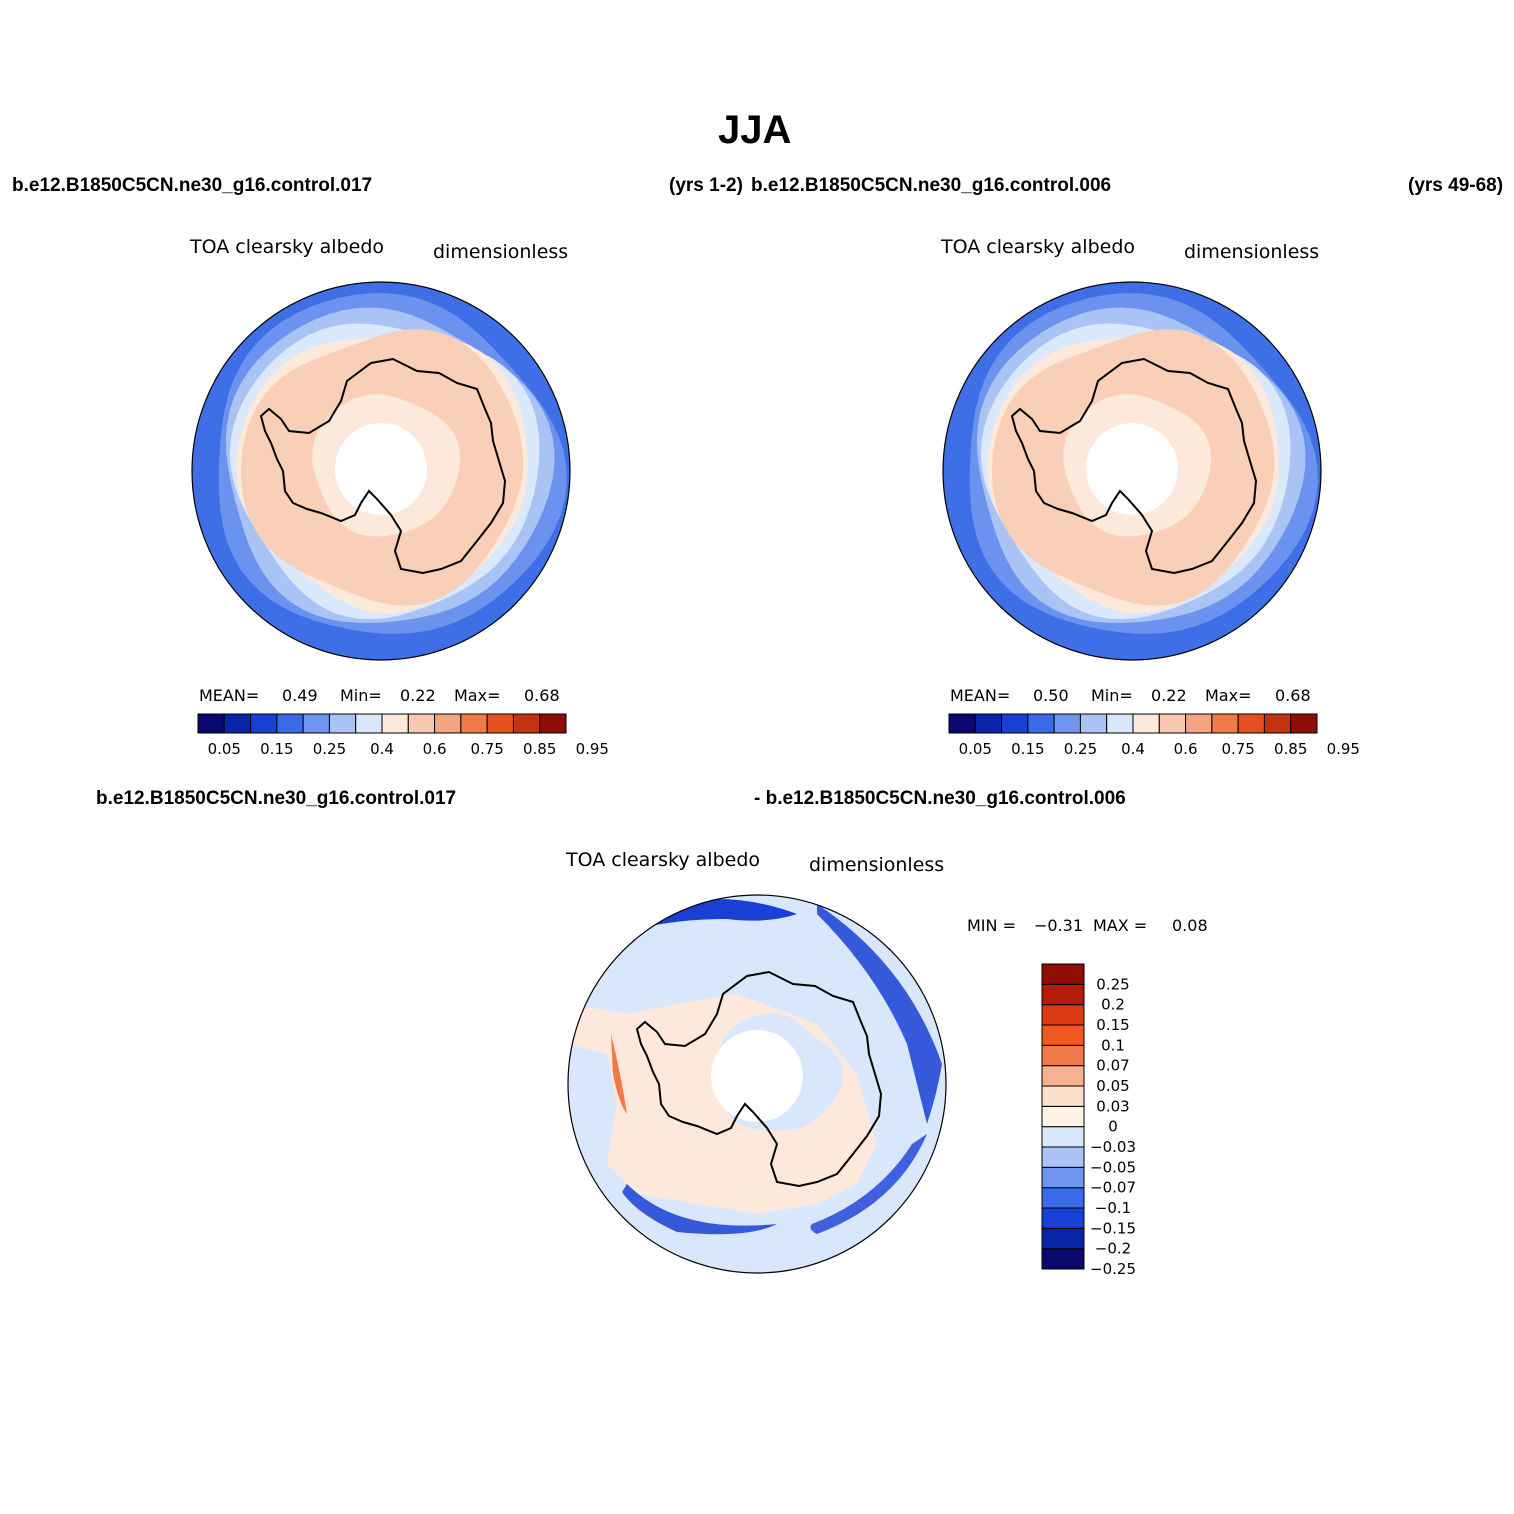  What do you see at coordinates (229, 695) in the screenshot?
I see `panel1-mean-label: MEAN=` at bounding box center [229, 695].